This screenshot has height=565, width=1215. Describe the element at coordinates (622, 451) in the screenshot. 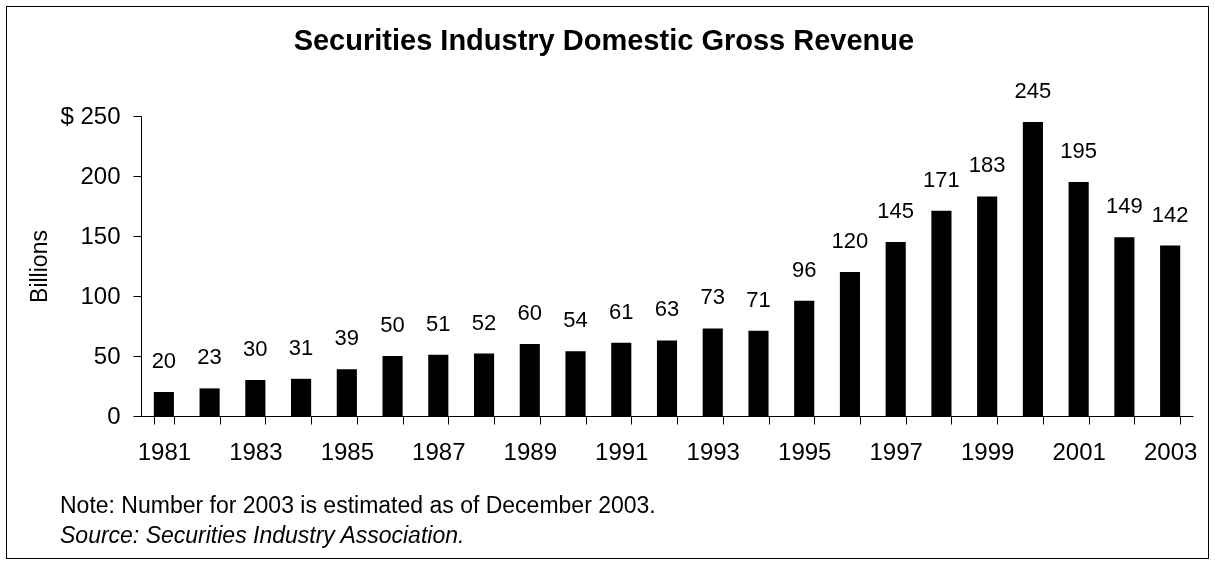

I see `x-tick-label: 1991` at that location.